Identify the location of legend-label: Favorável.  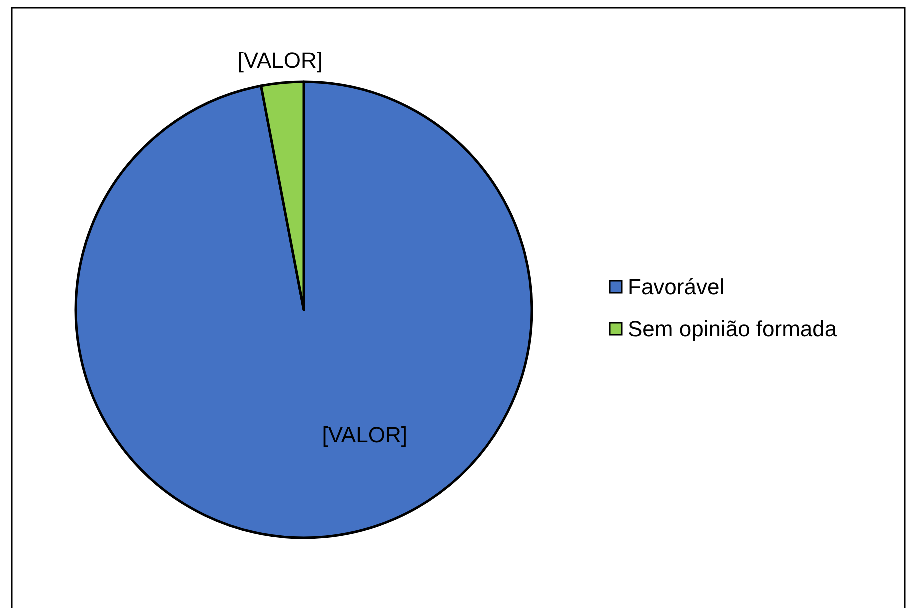
(676, 287).